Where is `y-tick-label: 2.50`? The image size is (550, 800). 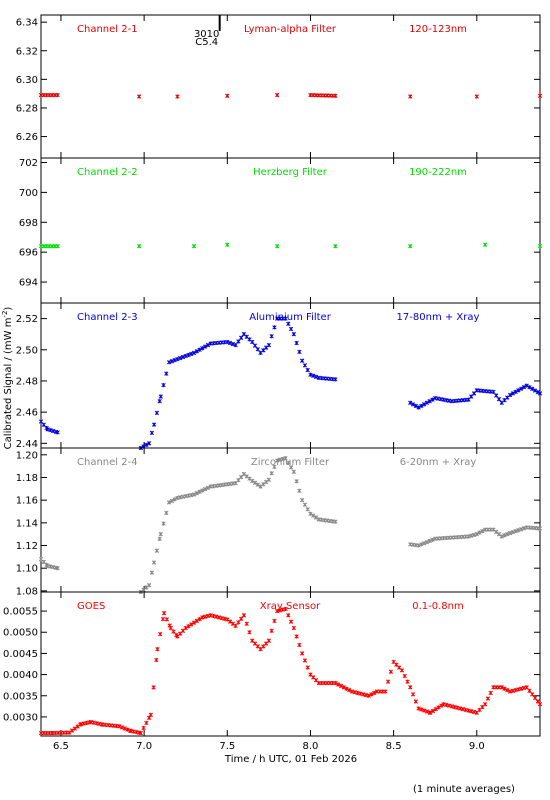 y-tick-label: 2.50 is located at coordinates (27, 350).